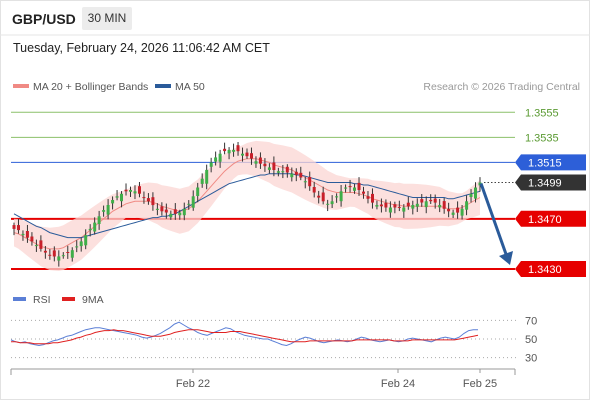 The image size is (590, 400). What do you see at coordinates (295, 18) in the screenshot?
I see `header: GBP/USD 30 MIN` at bounding box center [295, 18].